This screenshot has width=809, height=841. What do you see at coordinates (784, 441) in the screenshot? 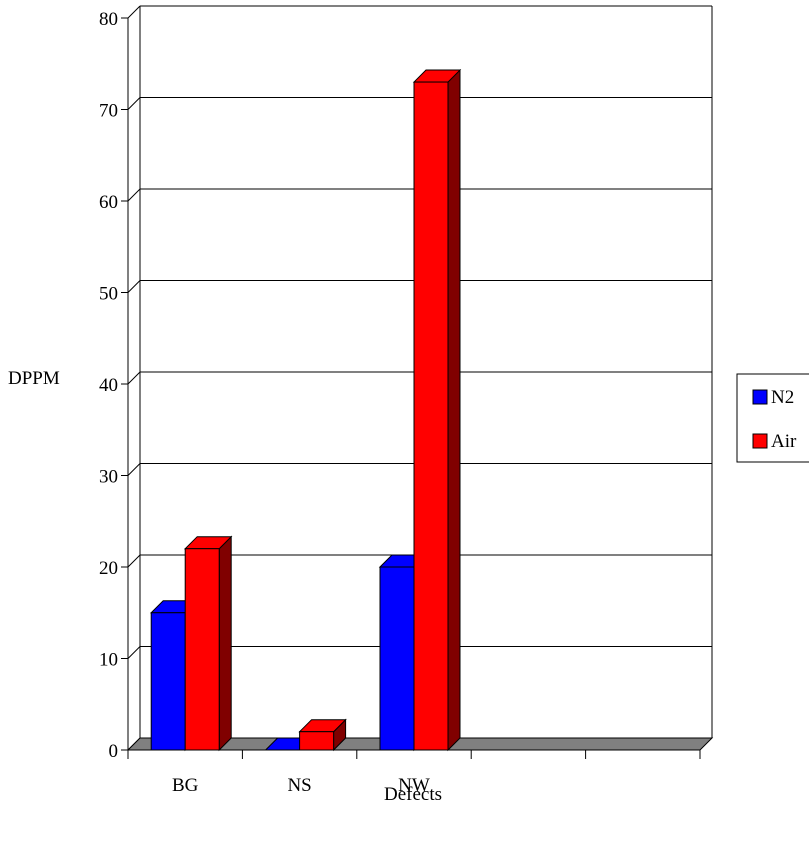
I see `legend-label-air: Air` at bounding box center [784, 441].